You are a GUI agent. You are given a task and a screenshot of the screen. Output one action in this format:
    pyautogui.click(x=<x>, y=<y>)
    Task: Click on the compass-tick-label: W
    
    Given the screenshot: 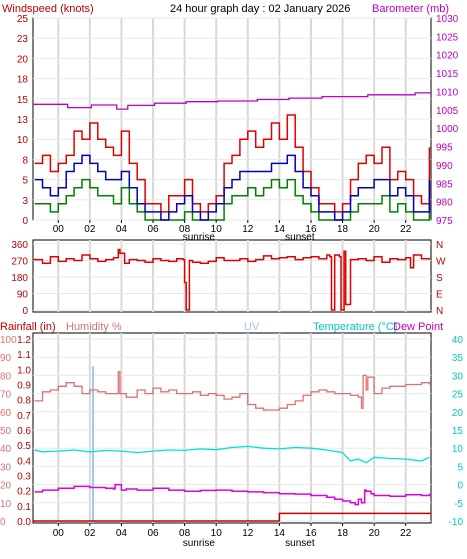 What is the action you would take?
    pyautogui.click(x=441, y=262)
    